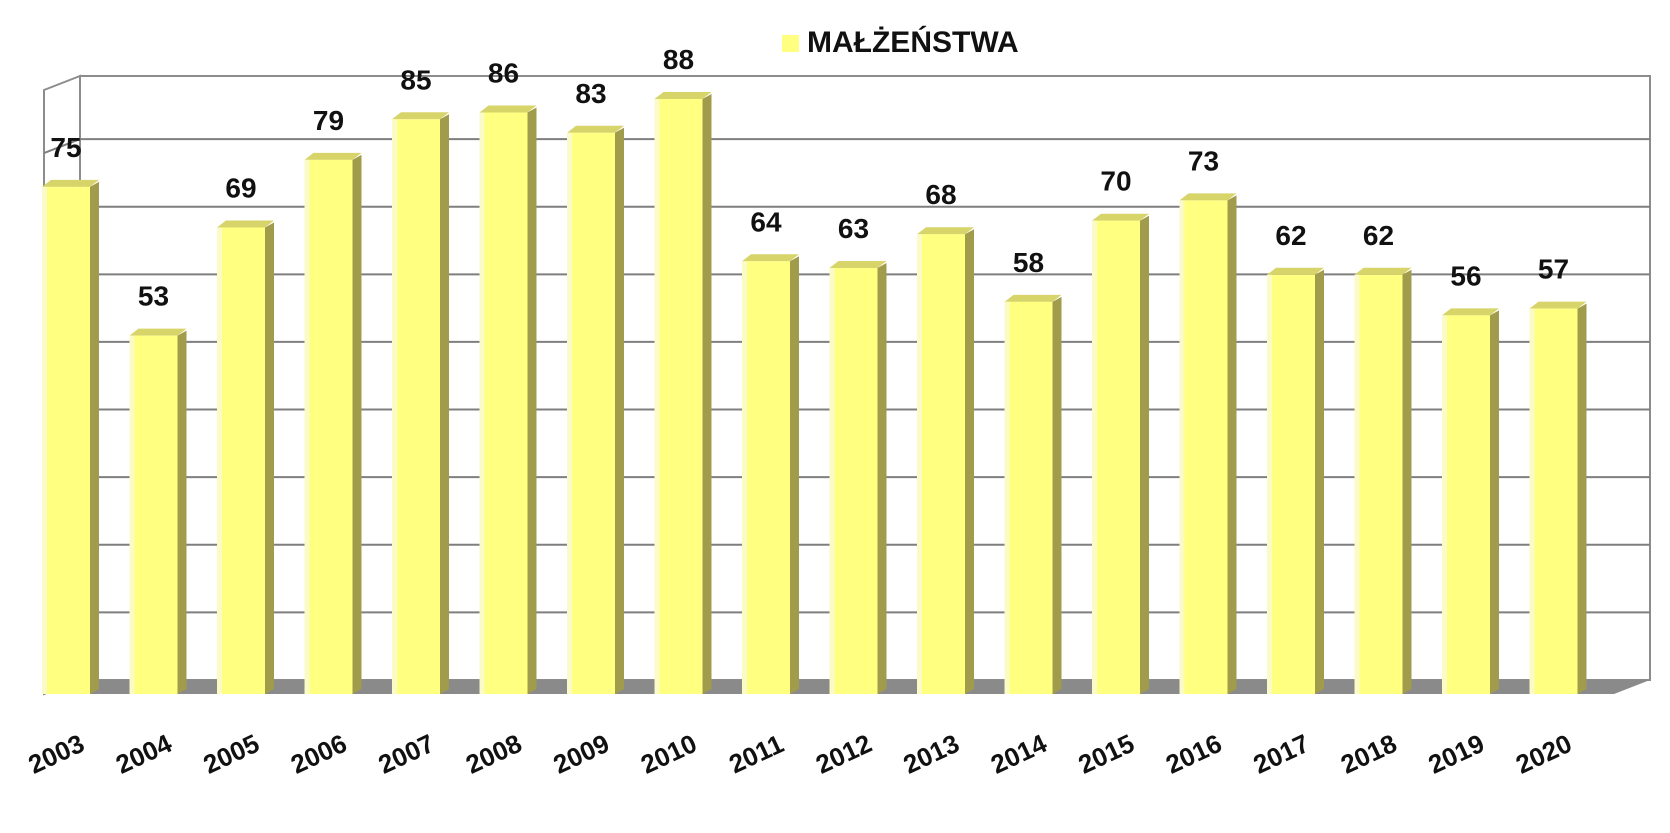 Image resolution: width=1670 pixels, height=833 pixels. I want to click on data-label: 79, so click(328, 120).